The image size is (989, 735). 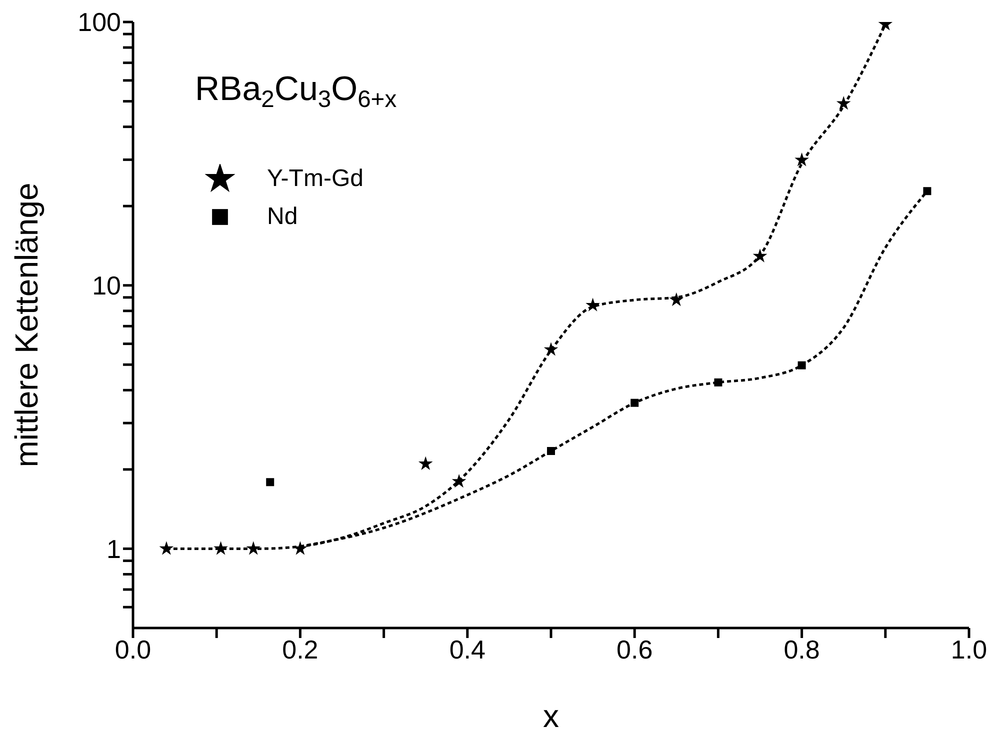 I want to click on legend-label: Y-Tm-Gd, so click(x=315, y=179).